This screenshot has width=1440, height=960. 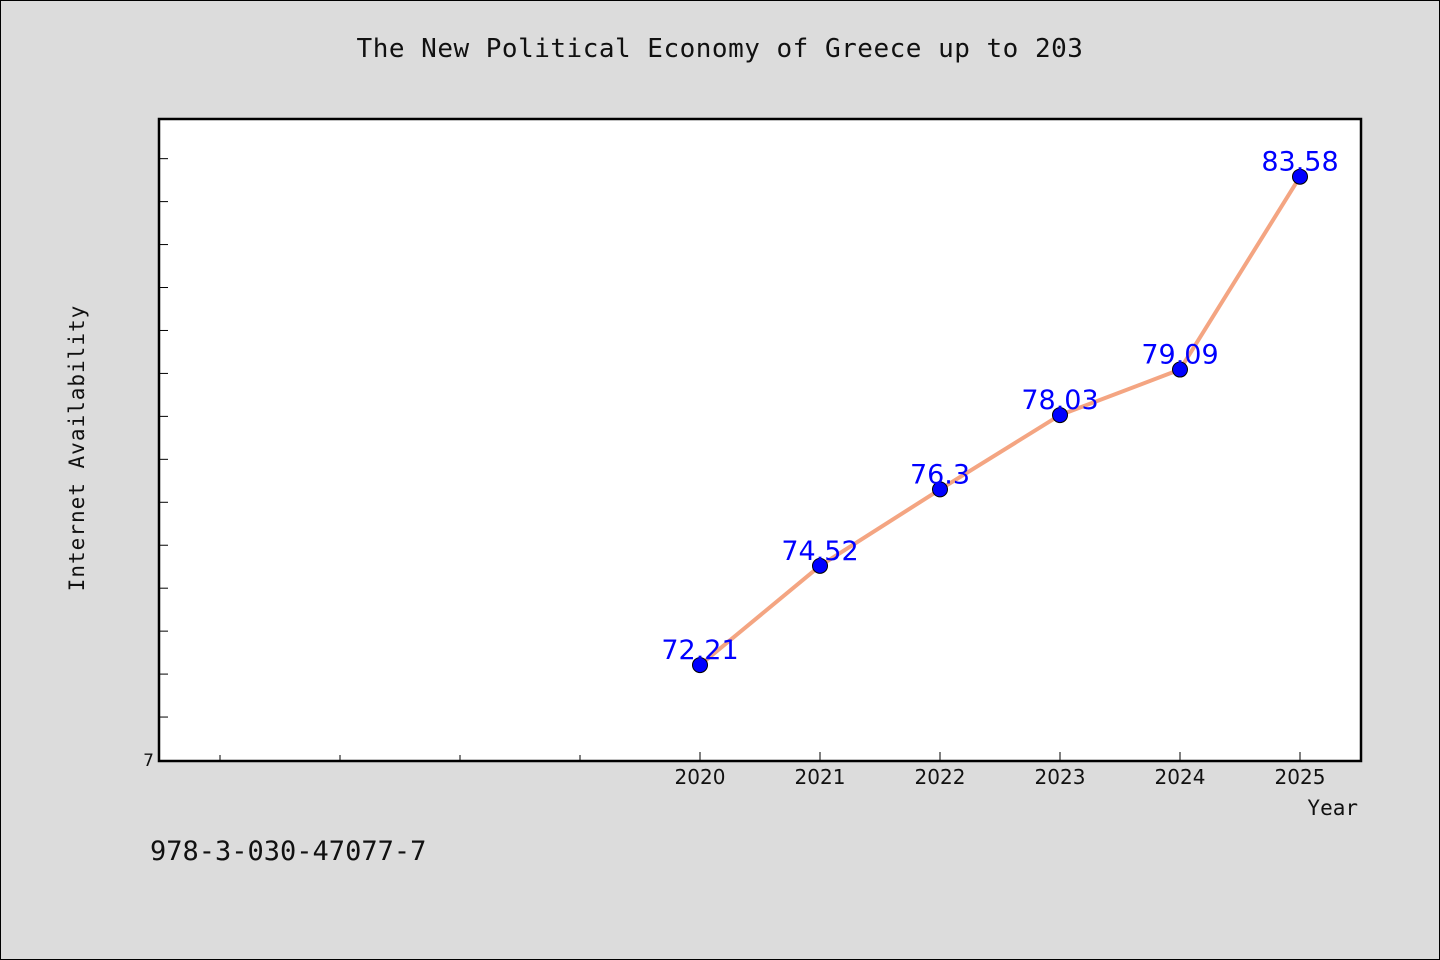 What do you see at coordinates (940, 777) in the screenshot?
I see `x-tick-label: 2022` at bounding box center [940, 777].